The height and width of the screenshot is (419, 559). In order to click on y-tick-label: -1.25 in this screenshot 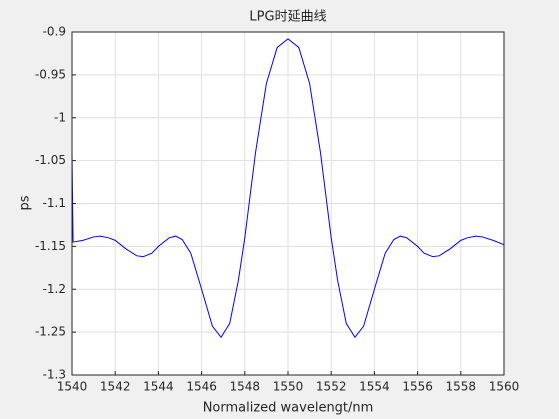, I will do `click(50, 332)`.